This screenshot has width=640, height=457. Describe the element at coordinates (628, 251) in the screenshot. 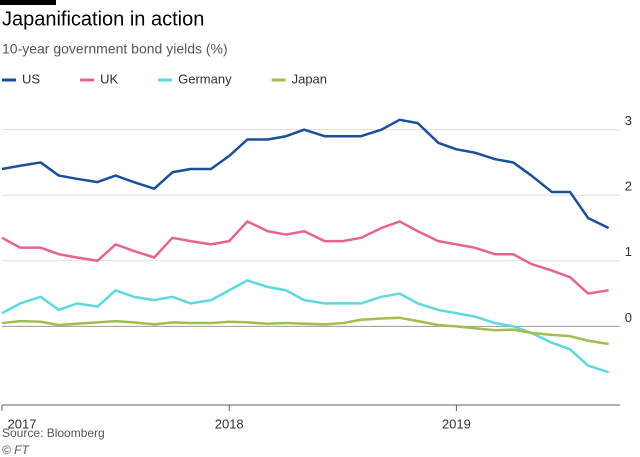

I see `y-tick-label: 1` at that location.